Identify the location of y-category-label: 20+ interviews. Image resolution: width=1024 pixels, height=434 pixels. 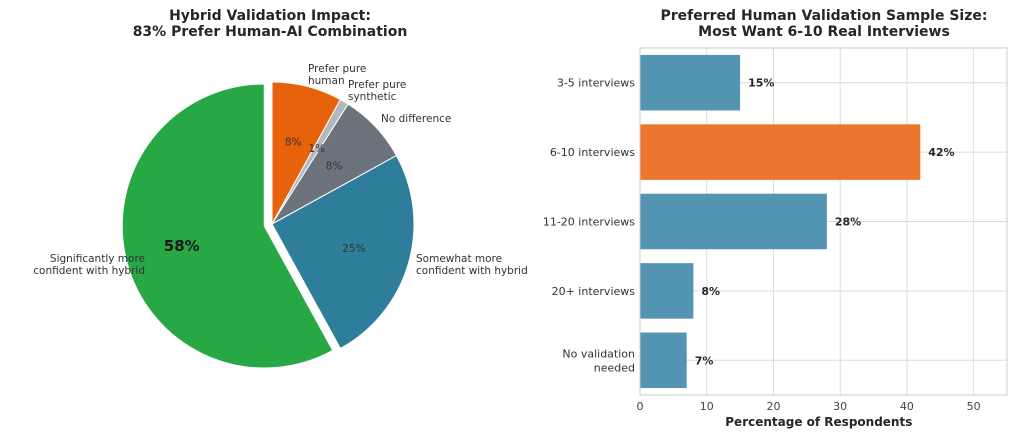
(594, 291).